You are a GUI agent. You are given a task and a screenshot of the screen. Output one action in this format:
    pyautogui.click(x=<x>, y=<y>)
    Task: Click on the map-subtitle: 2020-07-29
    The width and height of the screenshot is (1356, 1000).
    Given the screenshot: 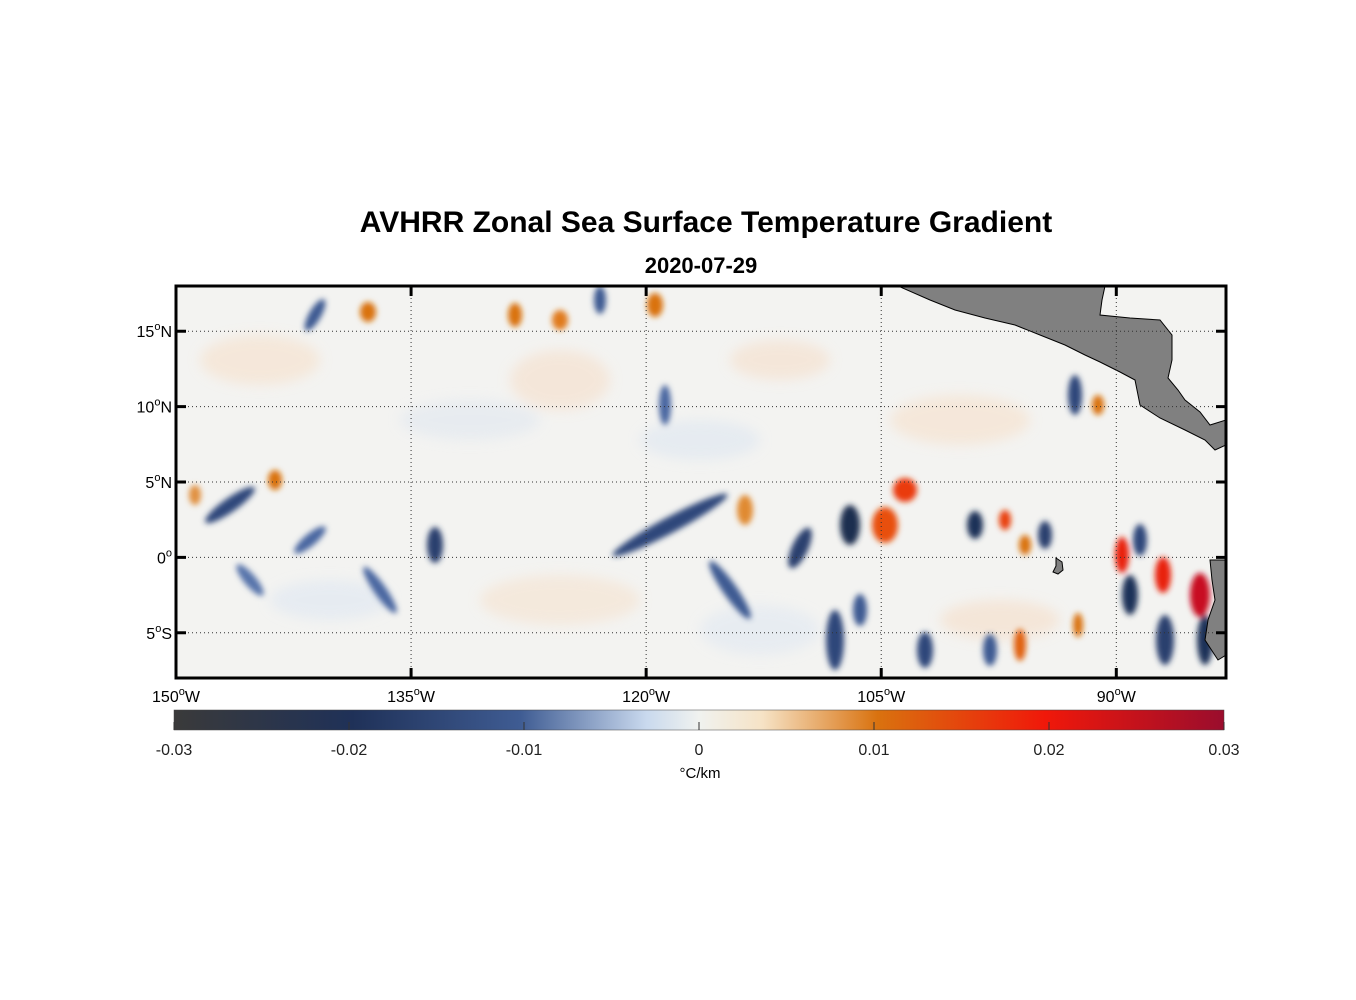 What is the action you would take?
    pyautogui.click(x=701, y=265)
    